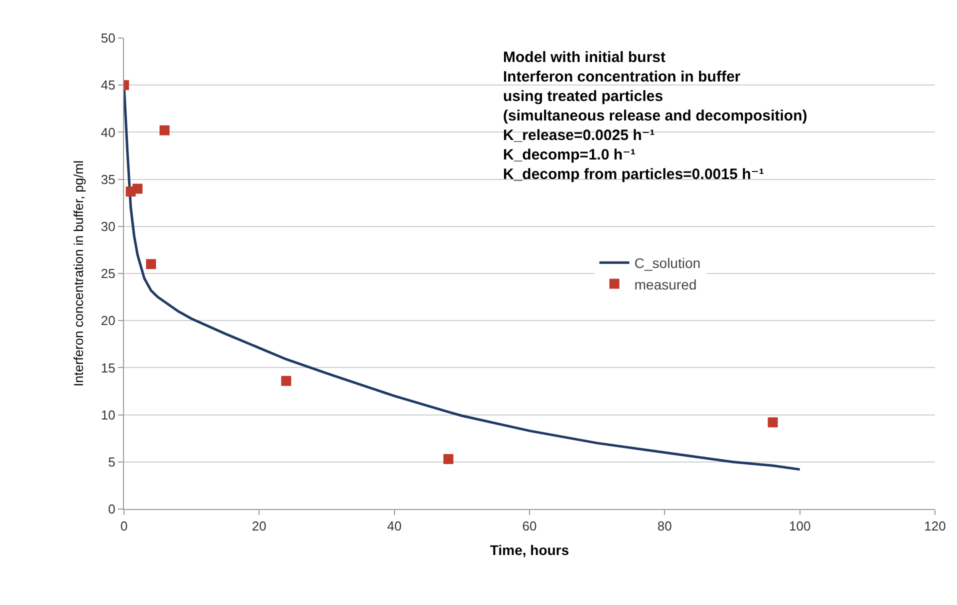 The height and width of the screenshot is (605, 957). I want to click on y-tick-label: 5, so click(112, 462).